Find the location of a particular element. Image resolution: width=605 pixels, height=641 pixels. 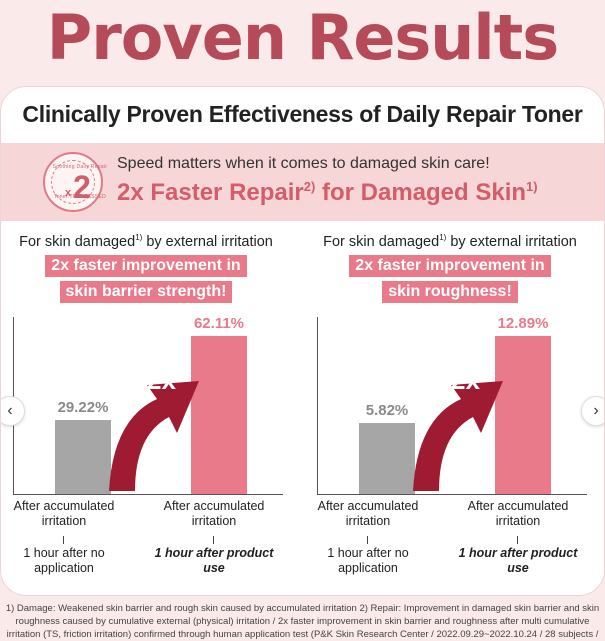

next-arrow-button: › is located at coordinates (592, 411).